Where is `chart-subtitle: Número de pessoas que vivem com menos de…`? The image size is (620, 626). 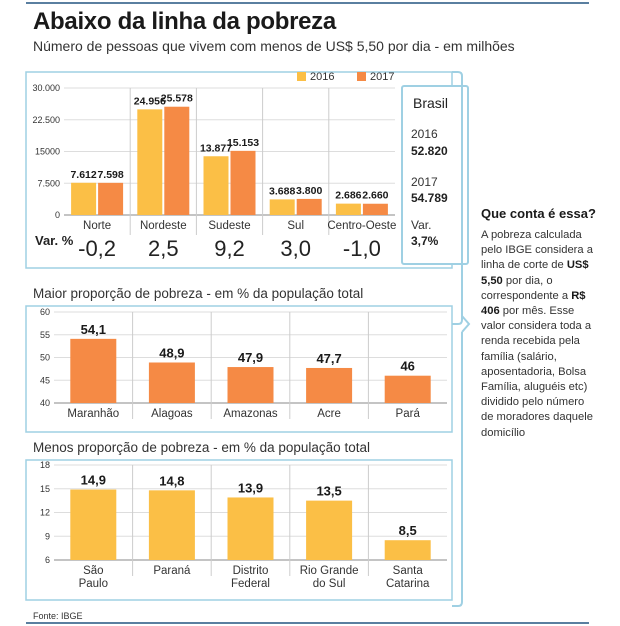
chart-subtitle: Número de pessoas que vivem com menos de… is located at coordinates (274, 46).